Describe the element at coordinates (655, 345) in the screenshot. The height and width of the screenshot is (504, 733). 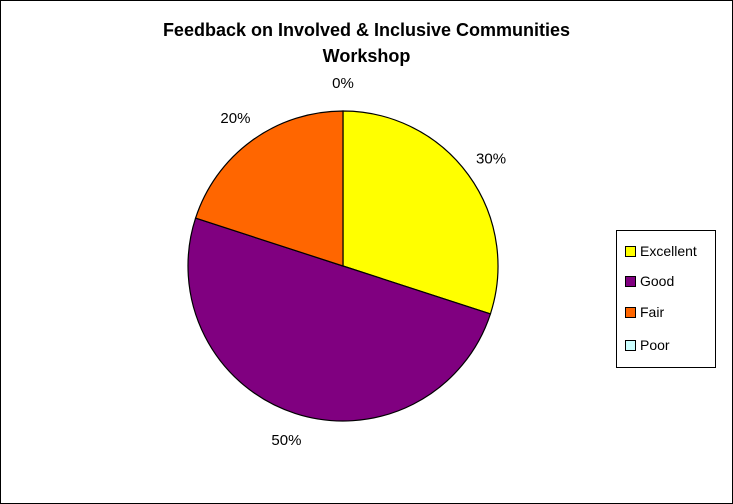
I see `legend-label-poor: Poor` at that location.